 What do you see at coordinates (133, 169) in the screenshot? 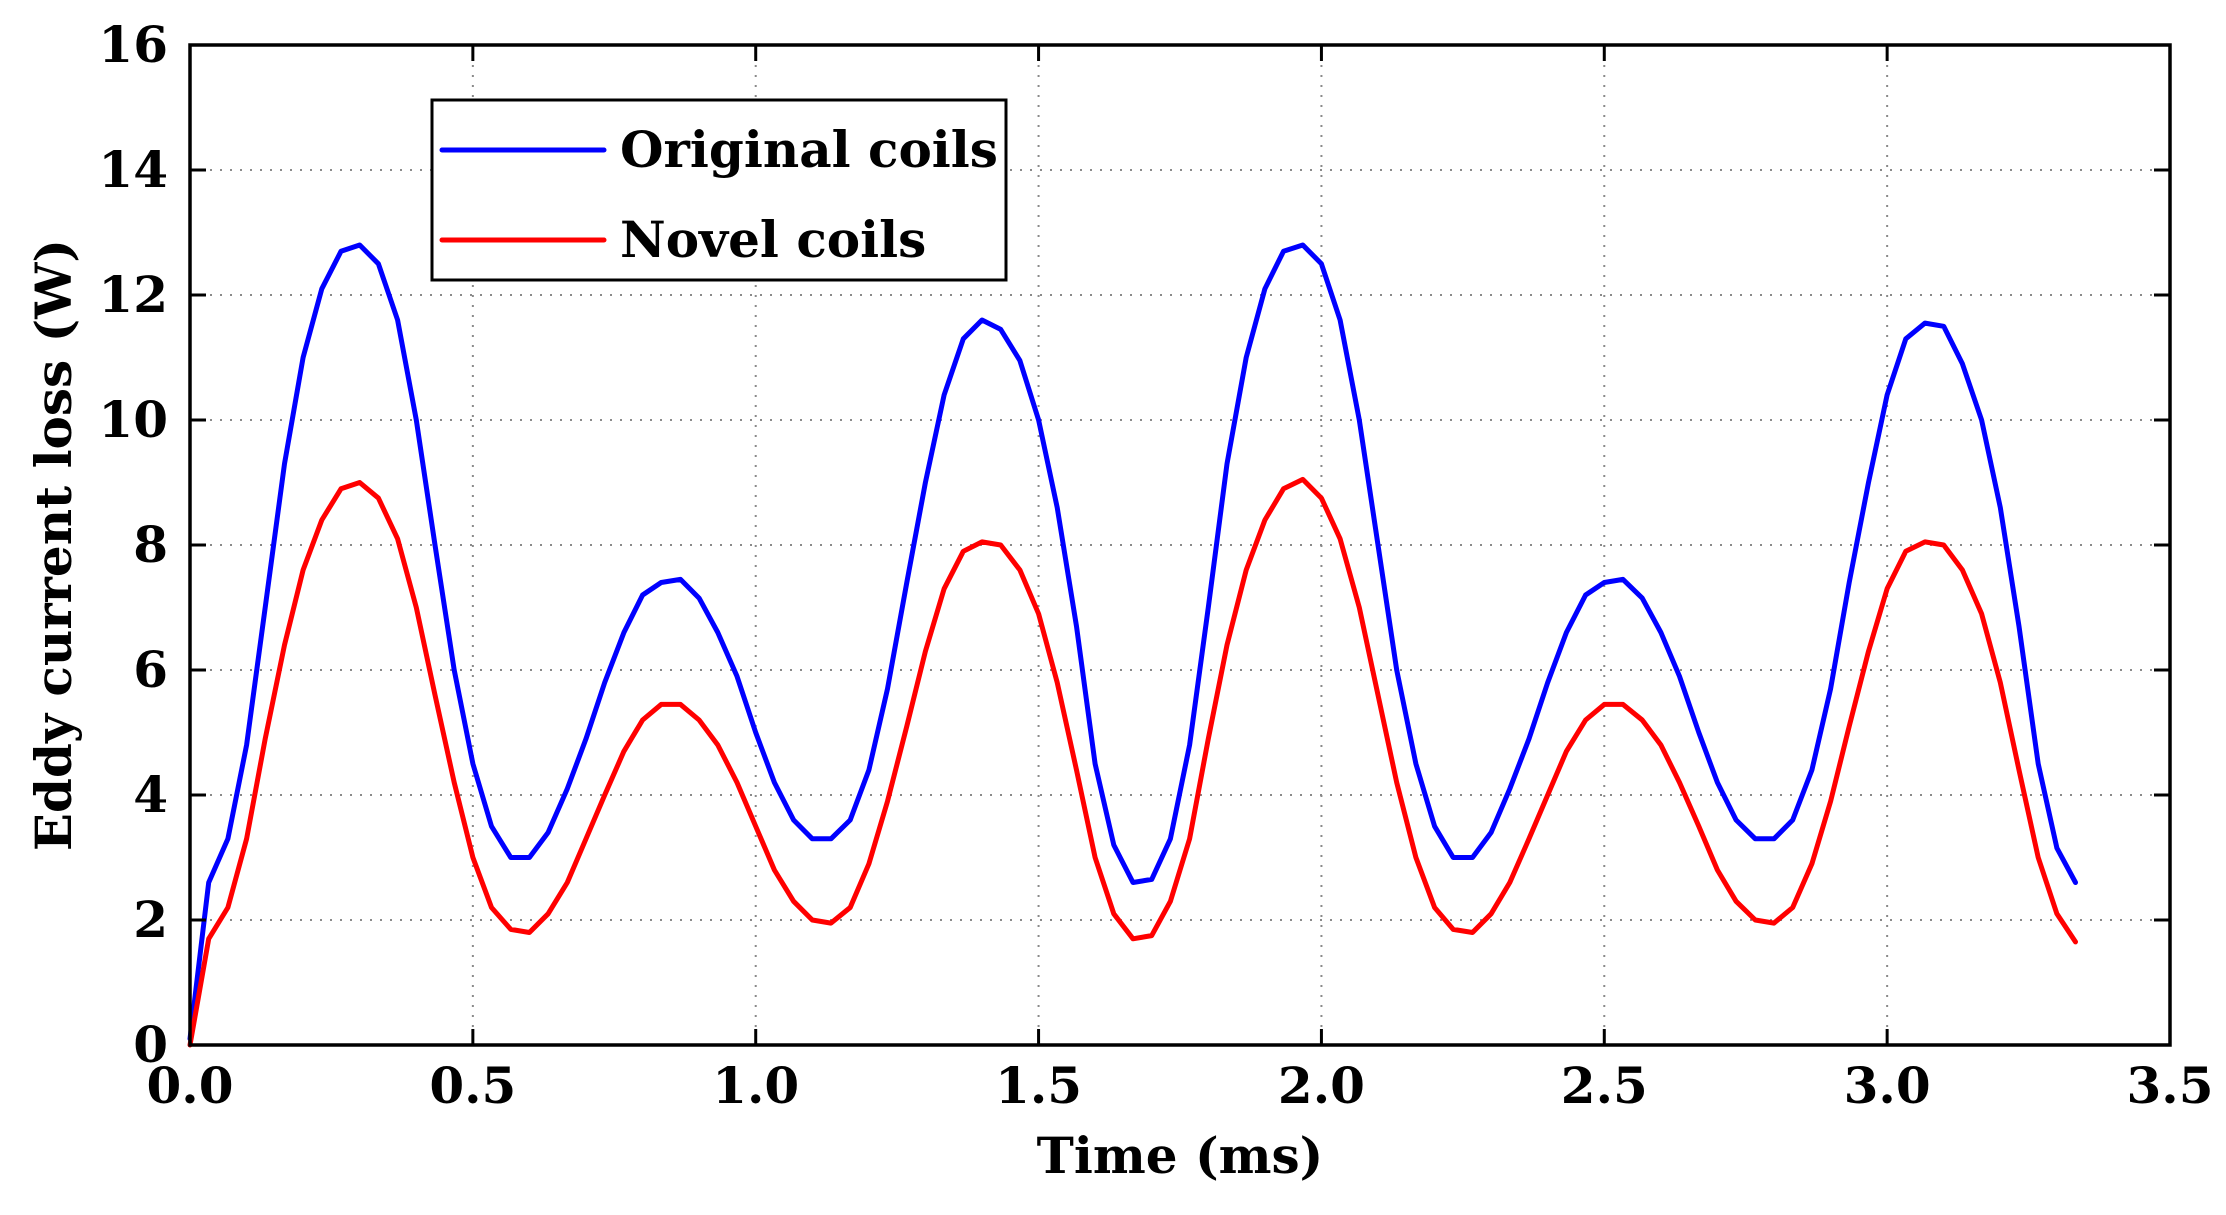
I see `y-tick-label: 14` at bounding box center [133, 169].